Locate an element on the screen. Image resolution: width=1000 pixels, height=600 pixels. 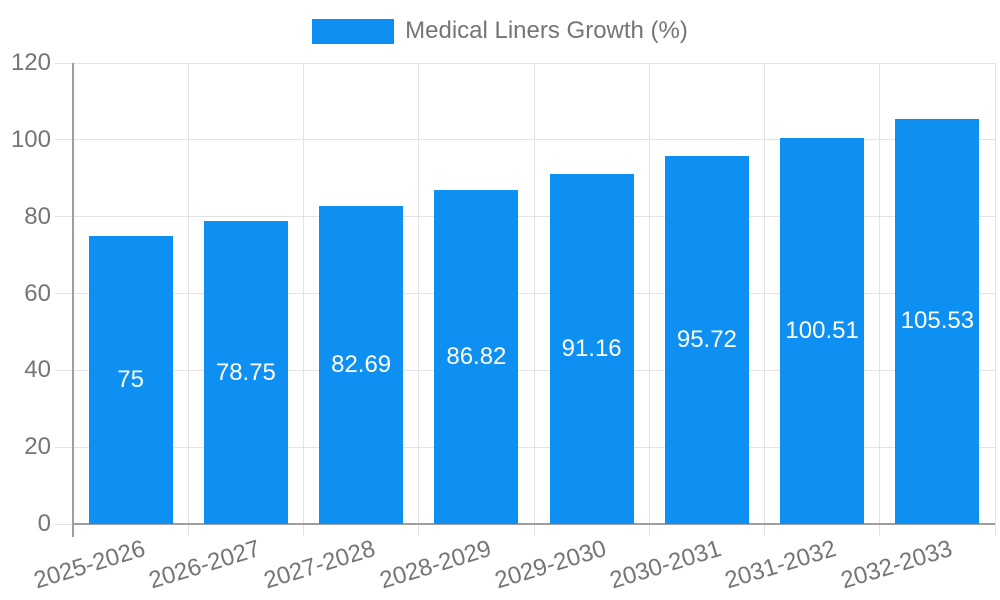
x-axis-tick-label: 2029-2030 is located at coordinates (550, 565).